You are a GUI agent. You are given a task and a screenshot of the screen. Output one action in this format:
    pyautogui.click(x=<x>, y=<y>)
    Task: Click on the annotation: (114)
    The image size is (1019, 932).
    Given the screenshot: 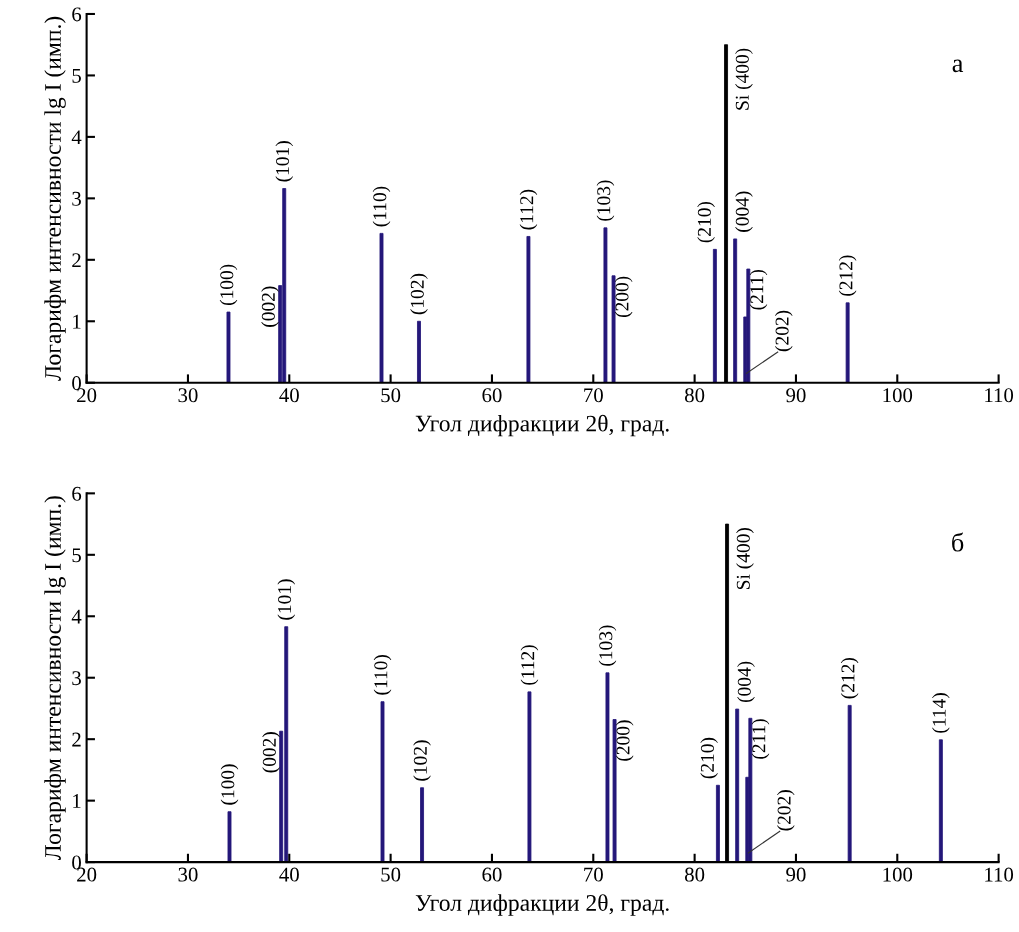 What is the action you would take?
    pyautogui.click(x=941, y=713)
    